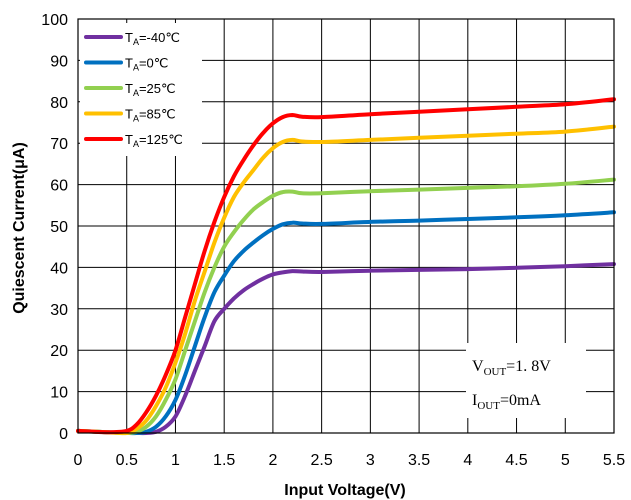  What do you see at coordinates (54, 20) in the screenshot?
I see `y-tick-label: 100` at bounding box center [54, 20].